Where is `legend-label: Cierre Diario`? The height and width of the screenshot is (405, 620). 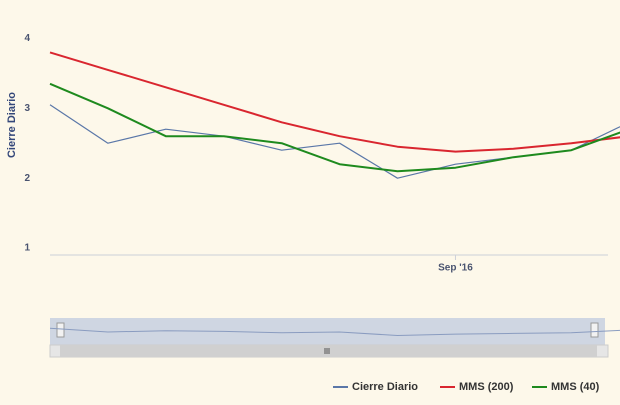 legend-label: Cierre Diario is located at coordinates (385, 387).